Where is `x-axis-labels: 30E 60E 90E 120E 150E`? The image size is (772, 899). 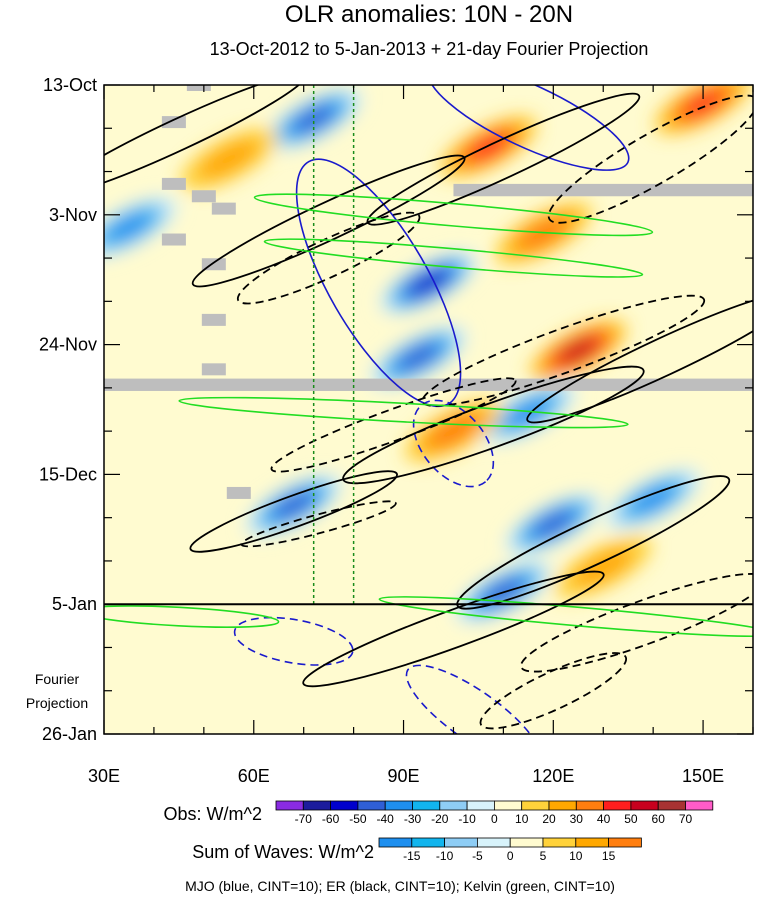 x-axis-labels: 30E 60E 90E 120E 150E is located at coordinates (406, 776).